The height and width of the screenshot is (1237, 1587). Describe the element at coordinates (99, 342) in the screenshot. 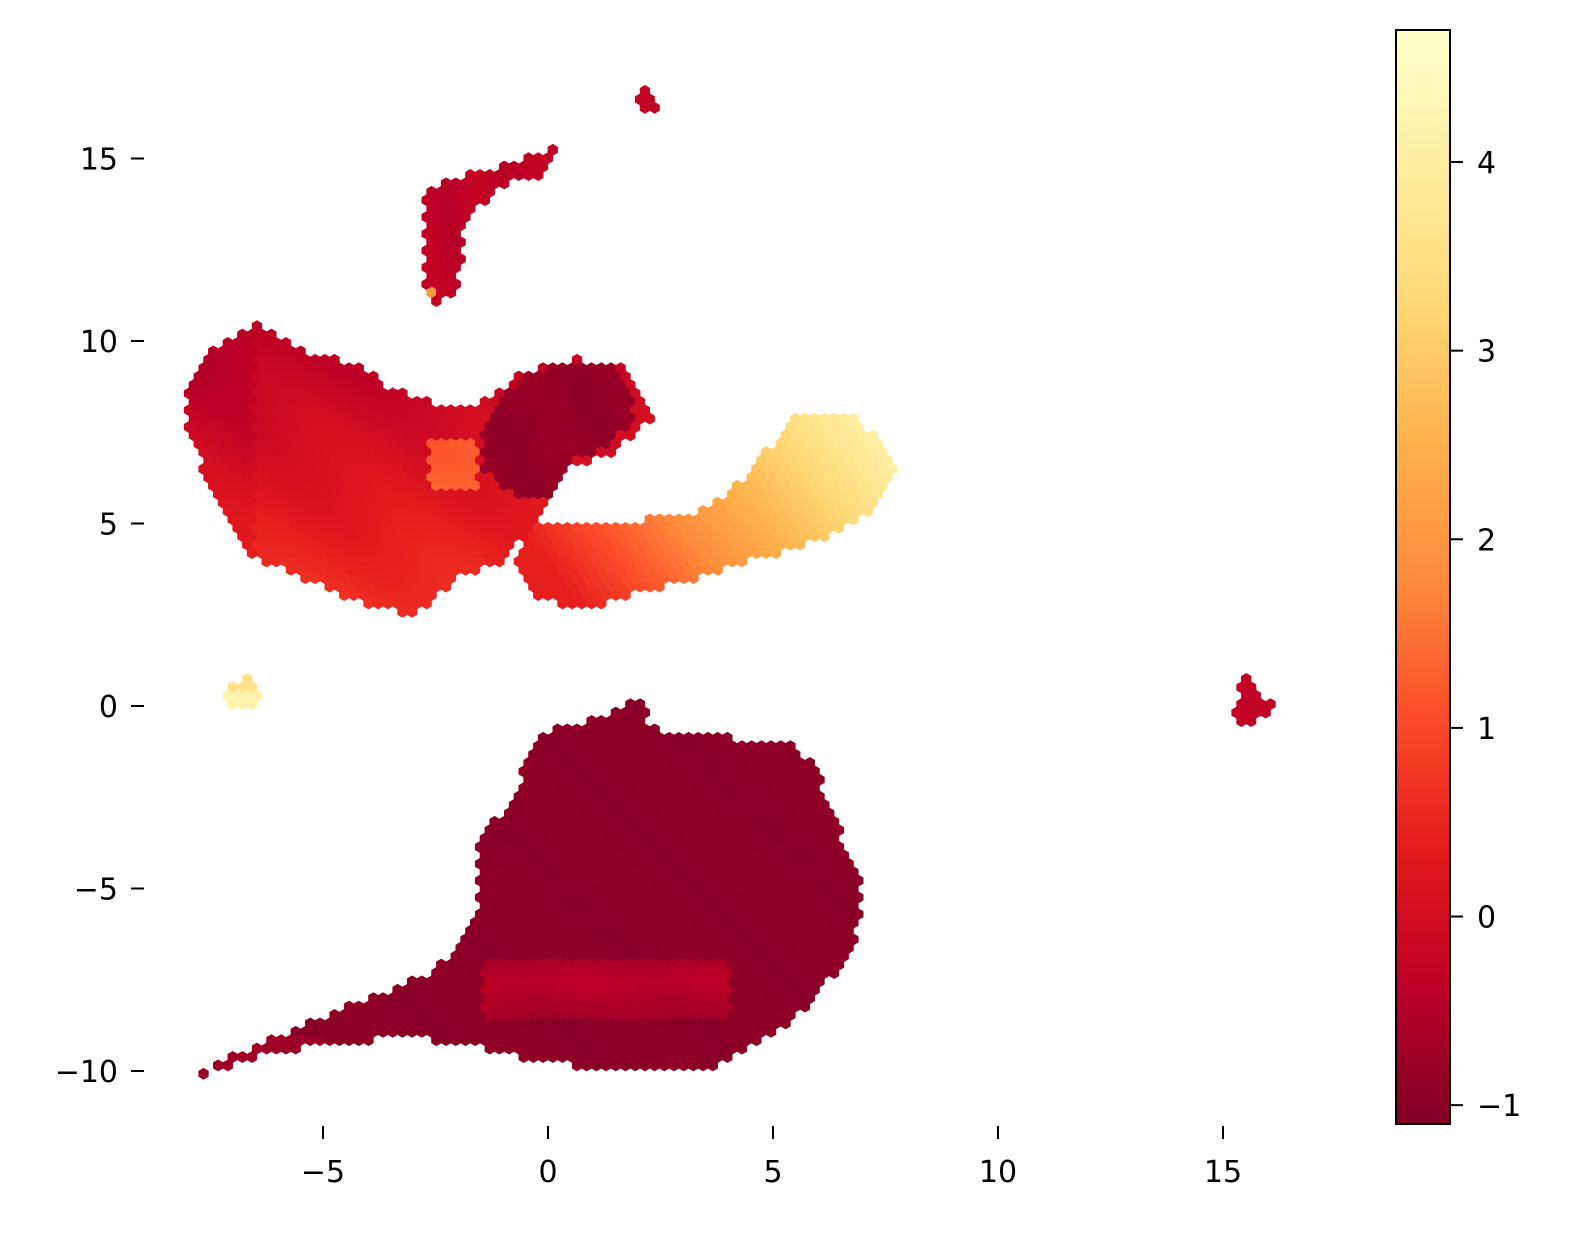

I see `y-tick-label: 10` at that location.